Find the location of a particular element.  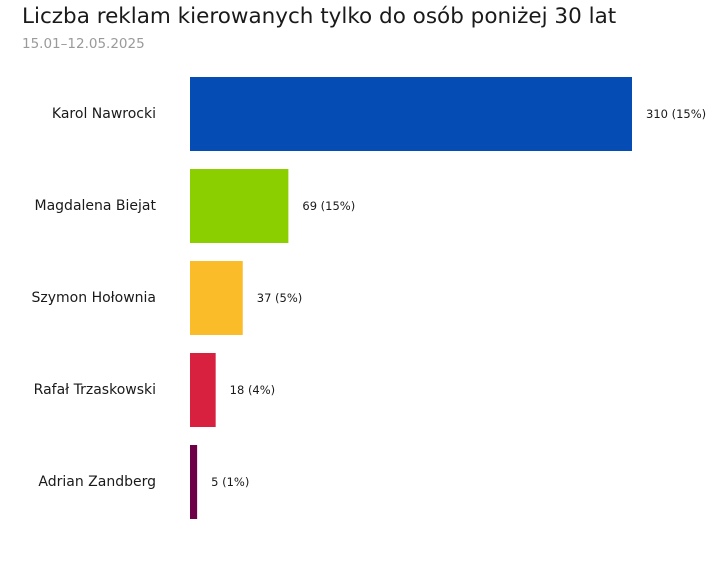

value-label-3: 18 (4%) is located at coordinates (253, 390).